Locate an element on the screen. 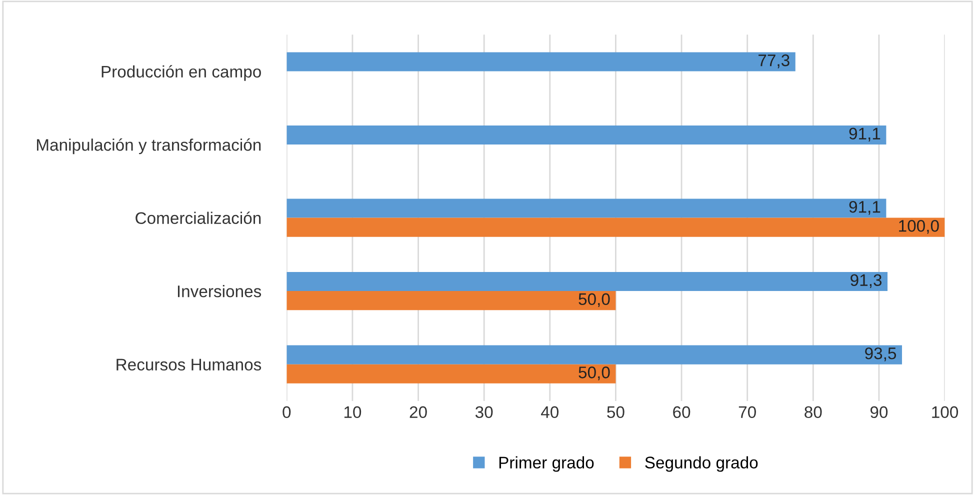 The width and height of the screenshot is (975, 495). data-label: 100,0 is located at coordinates (919, 227).